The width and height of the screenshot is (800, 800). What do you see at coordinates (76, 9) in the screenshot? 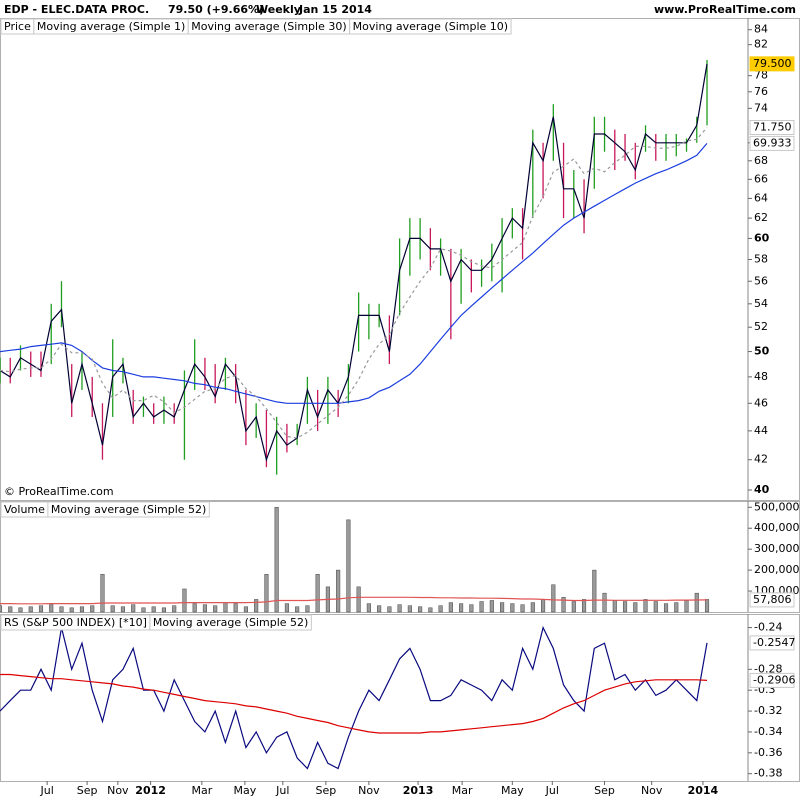
I see `symbol: EDP - ELEC.DATA PROC.` at bounding box center [76, 9].